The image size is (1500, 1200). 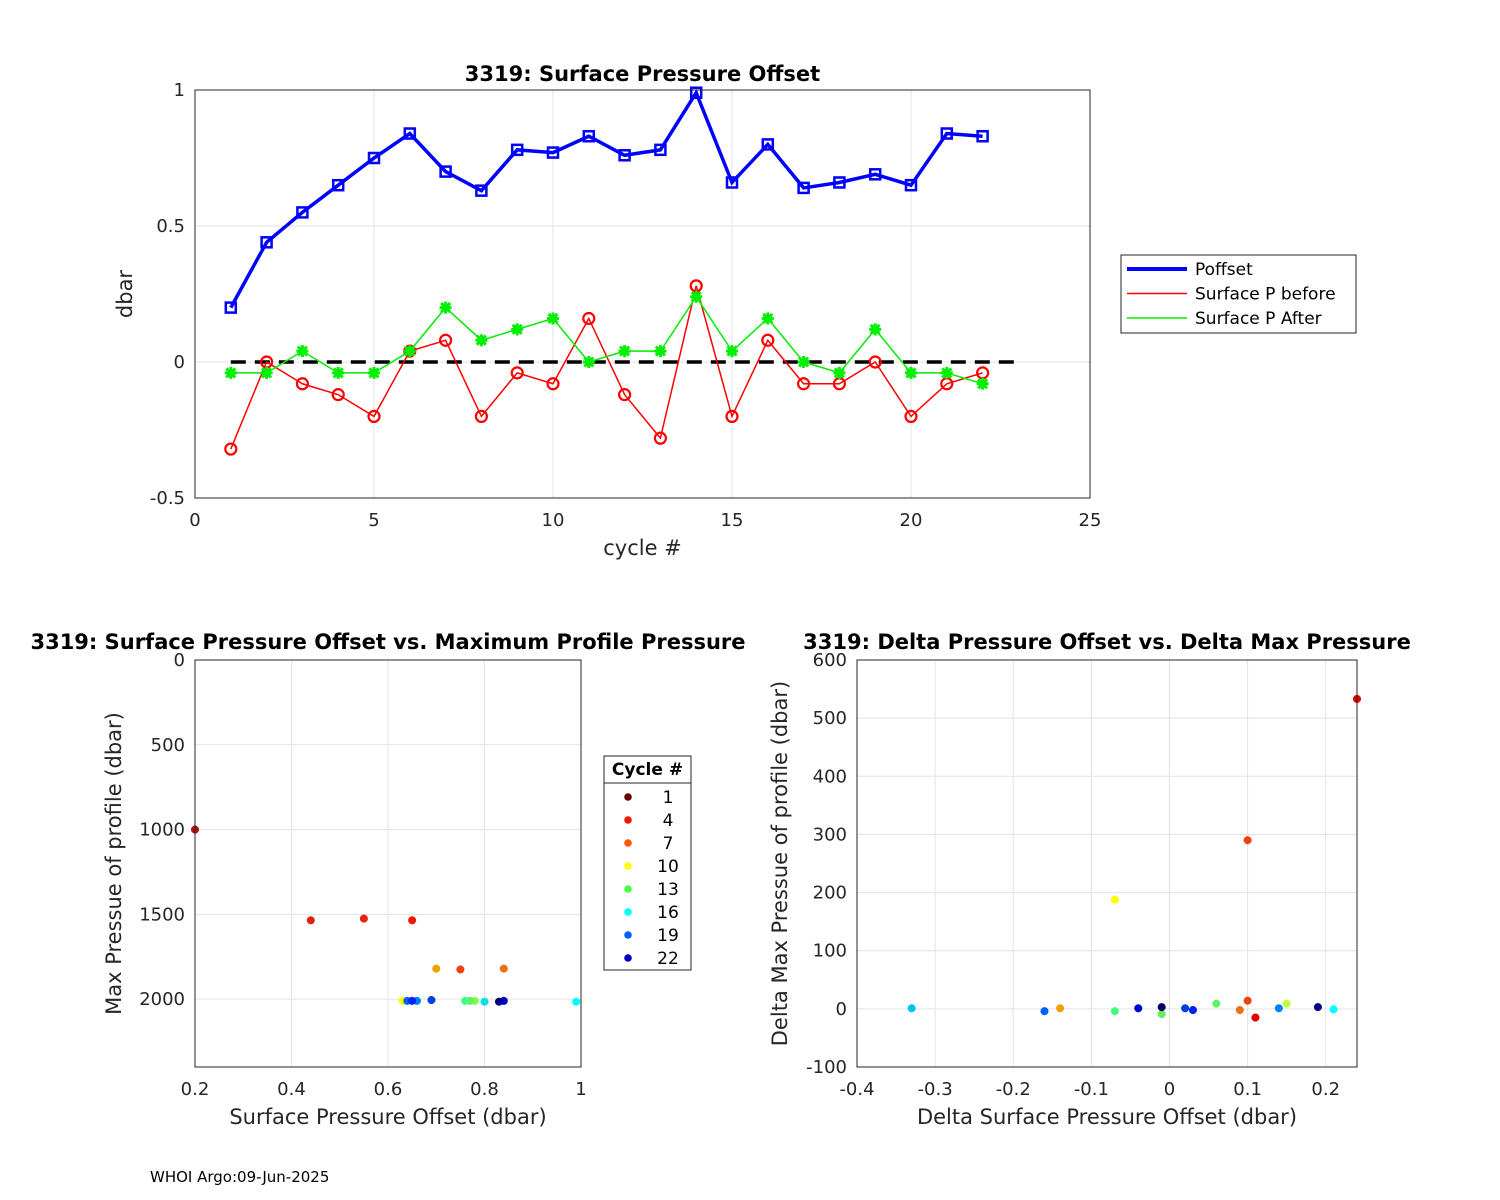 What do you see at coordinates (373, 520) in the screenshot?
I see `x-tick-label: 5` at bounding box center [373, 520].